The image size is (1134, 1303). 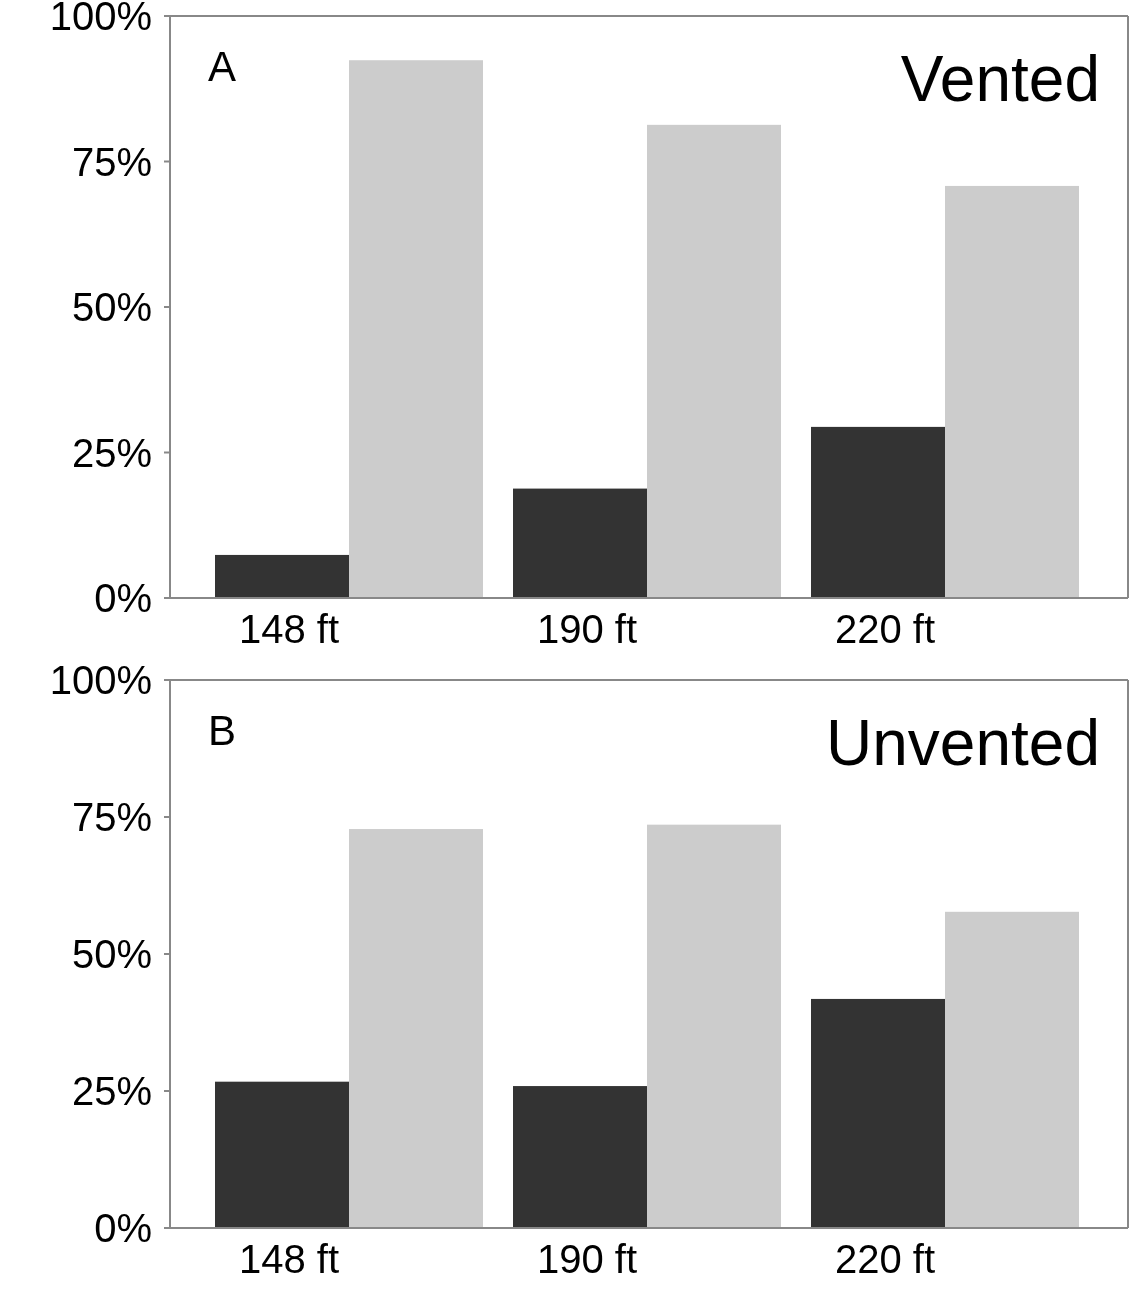 I want to click on annotation: A, so click(x=222, y=66).